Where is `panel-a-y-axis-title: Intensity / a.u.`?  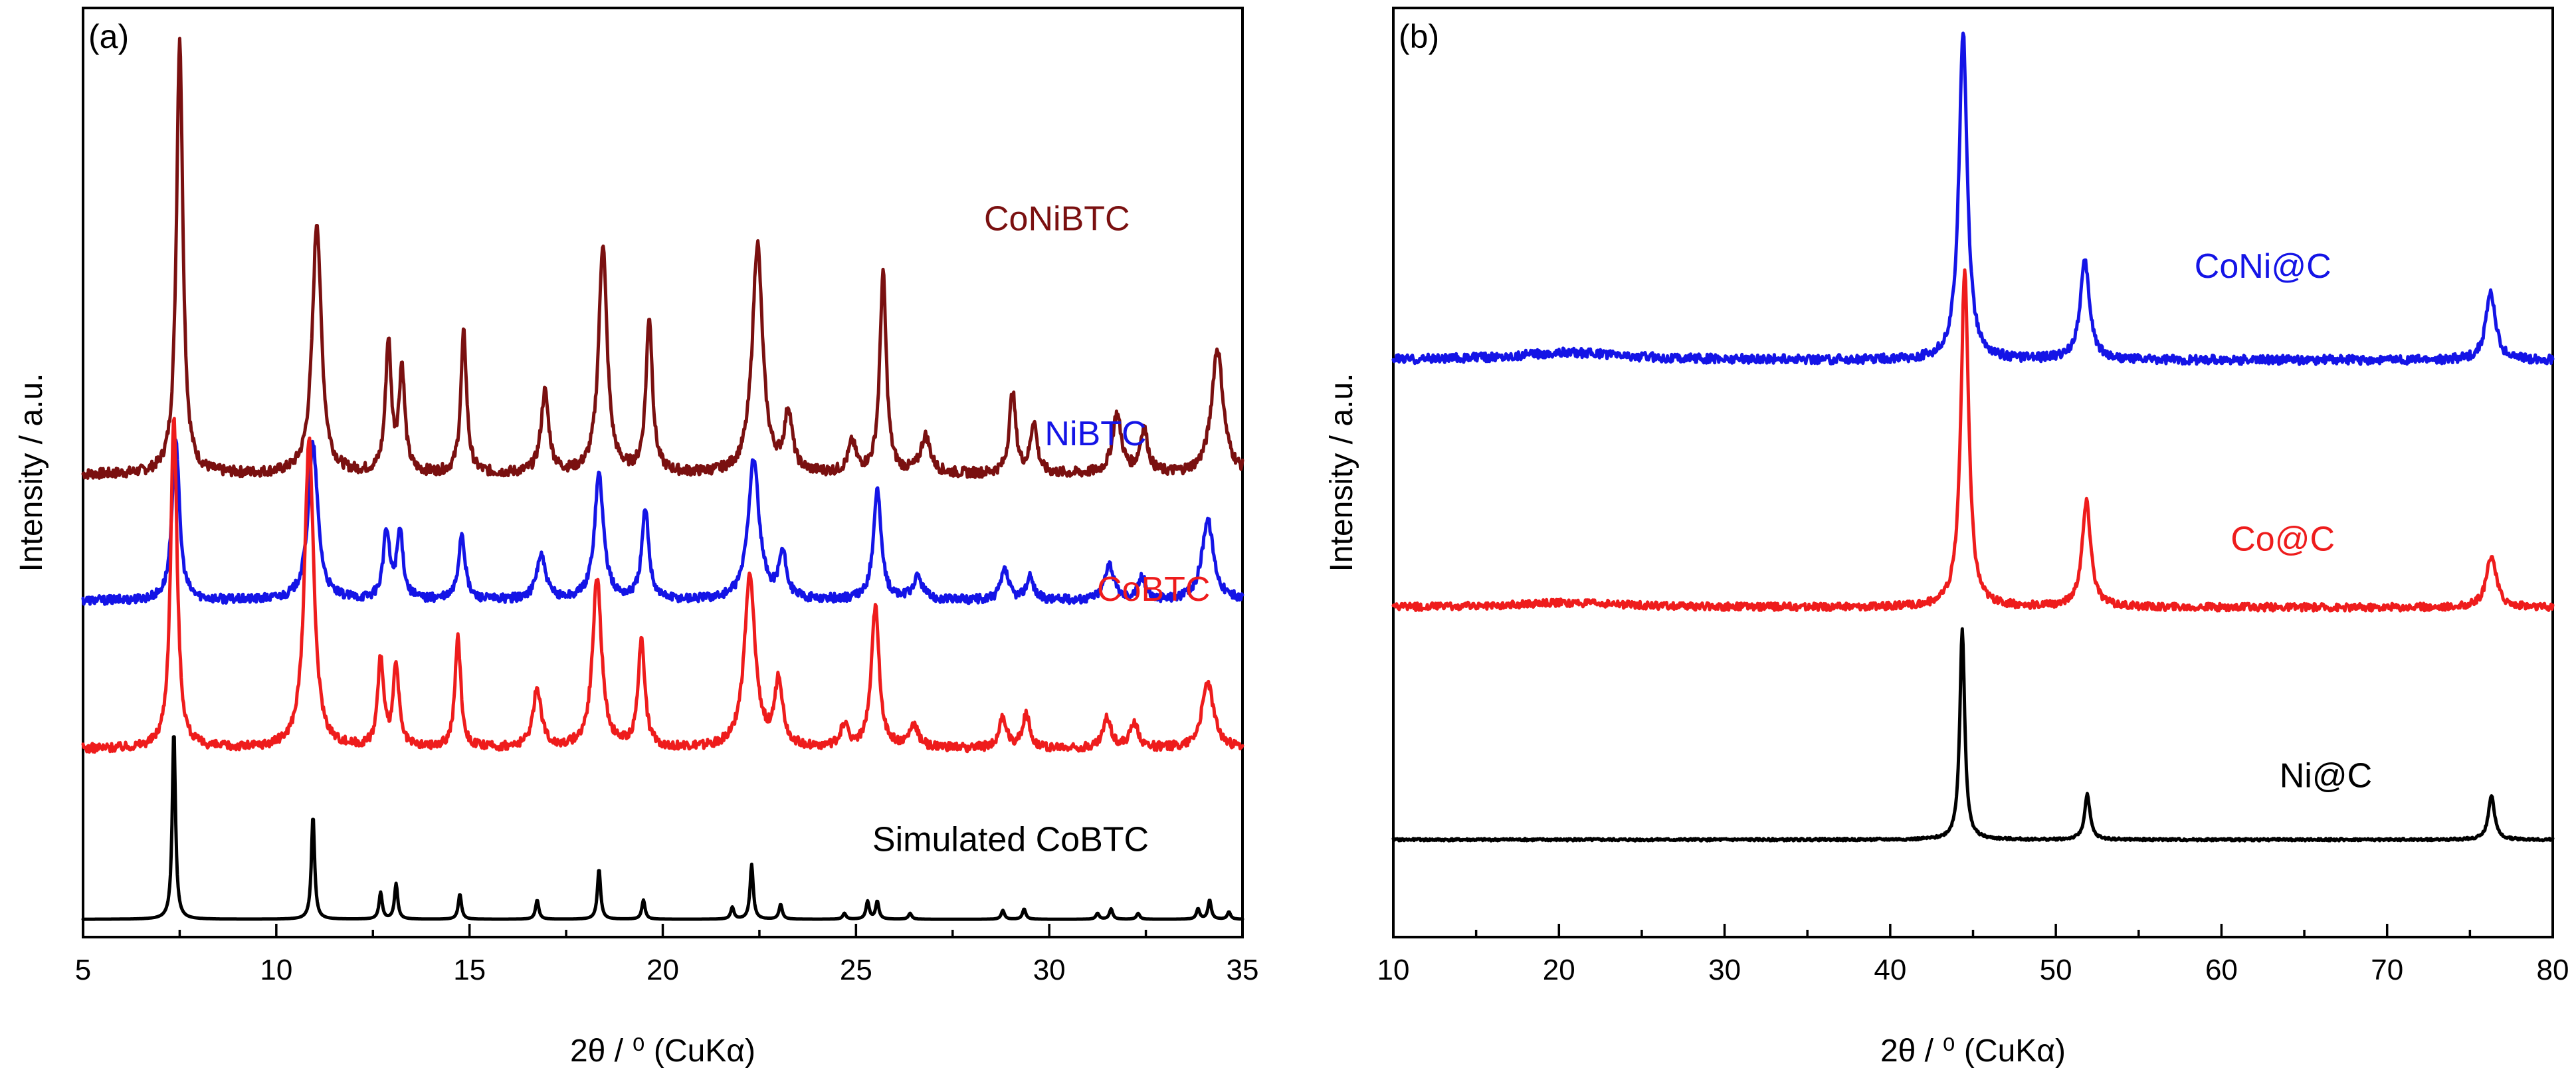
panel-a-y-axis-title: Intensity / a.u. is located at coordinates (32, 473).